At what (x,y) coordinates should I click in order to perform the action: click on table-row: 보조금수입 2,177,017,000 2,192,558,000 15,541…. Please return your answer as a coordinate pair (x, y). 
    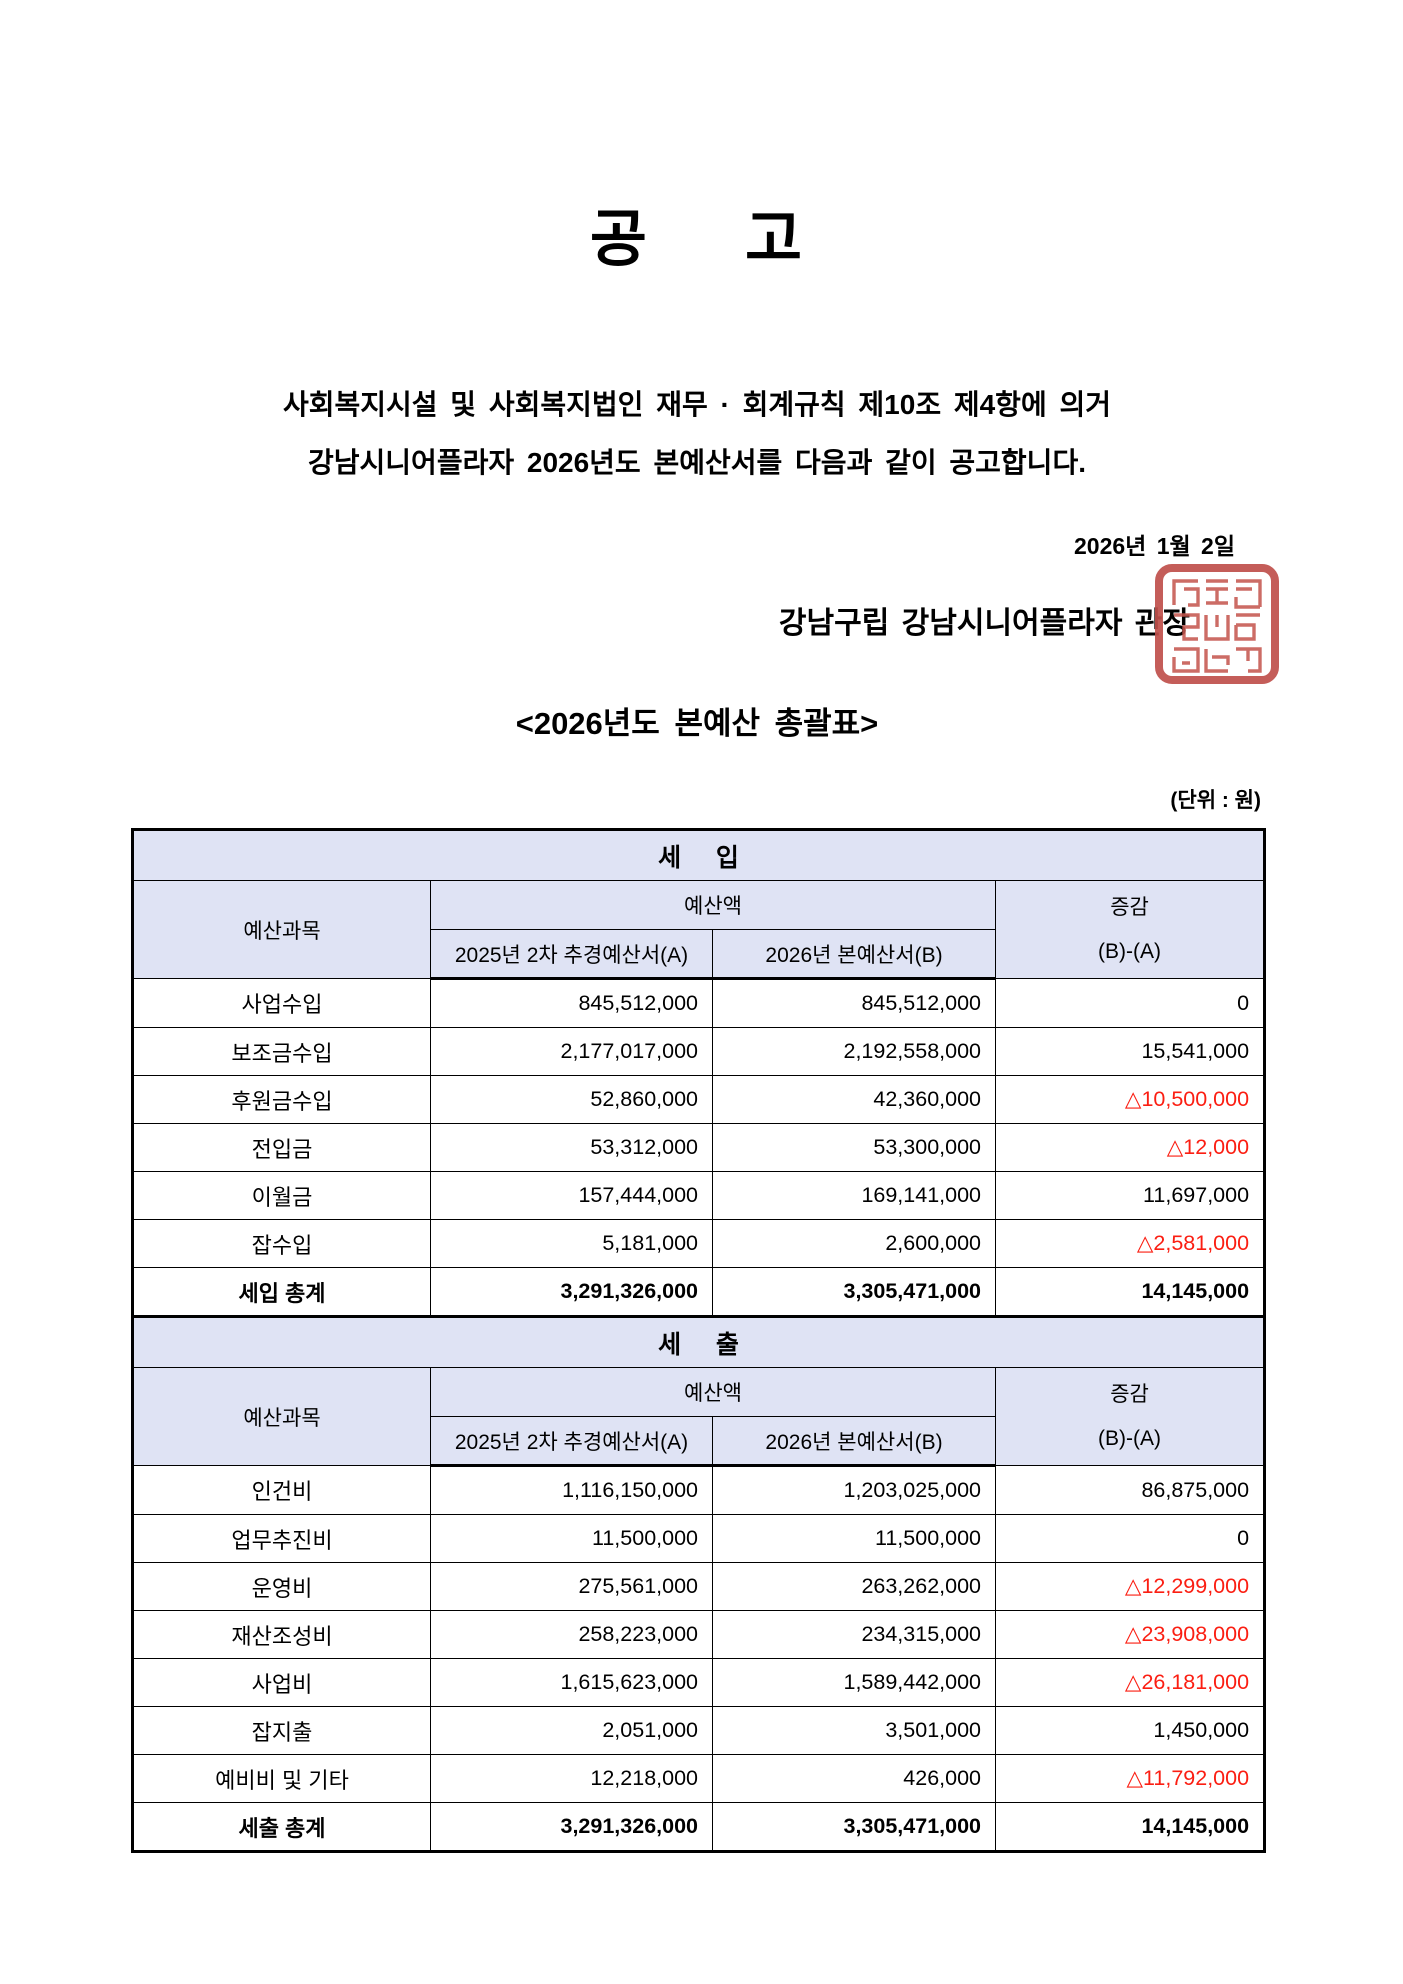
    Looking at the image, I should click on (699, 1051).